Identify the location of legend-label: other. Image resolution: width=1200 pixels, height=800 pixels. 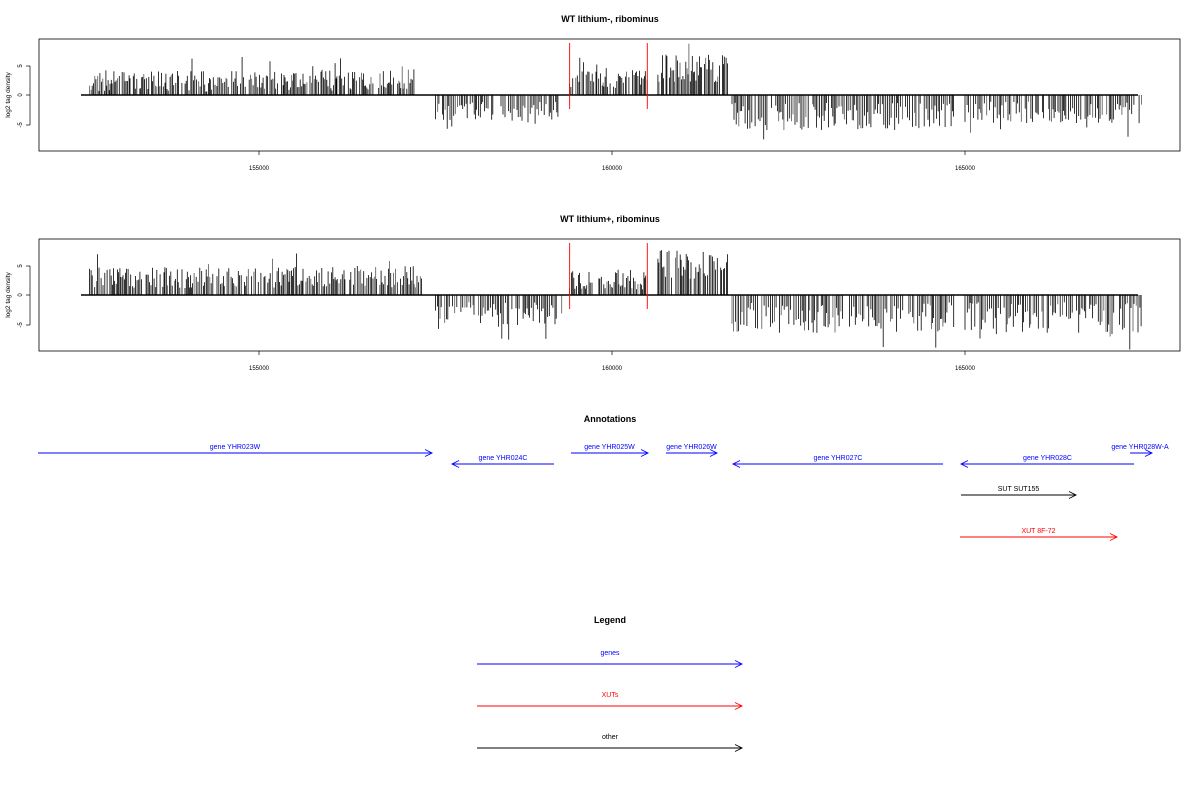
(610, 737).